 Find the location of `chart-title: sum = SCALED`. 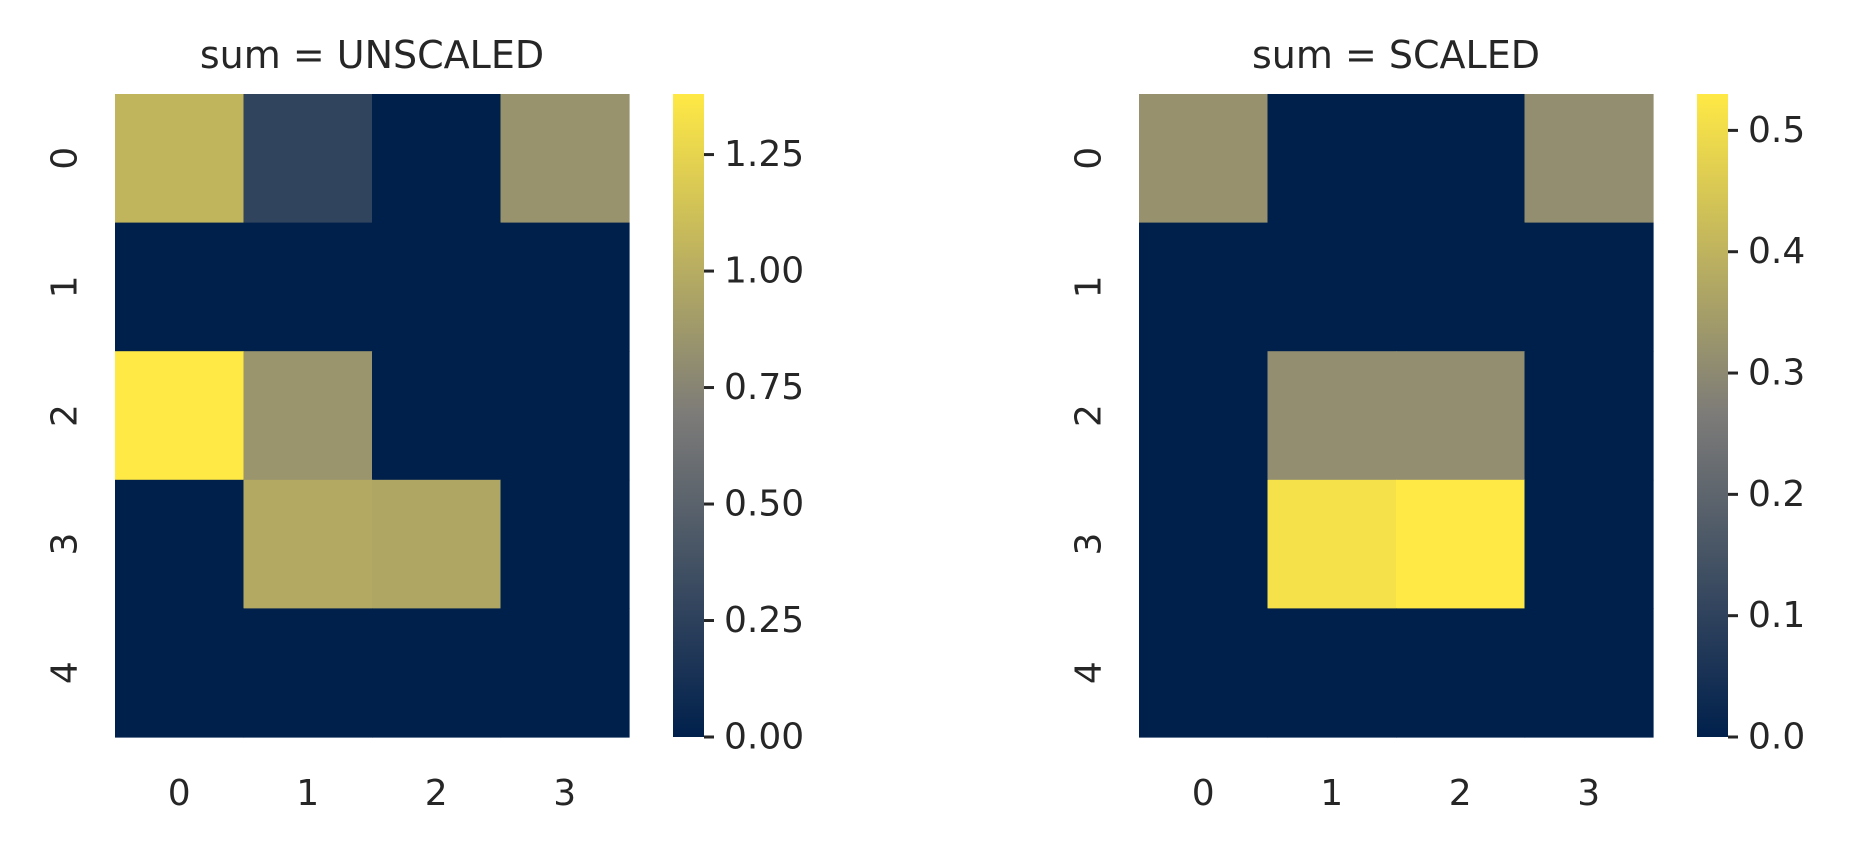

chart-title: sum = SCALED is located at coordinates (1396, 55).